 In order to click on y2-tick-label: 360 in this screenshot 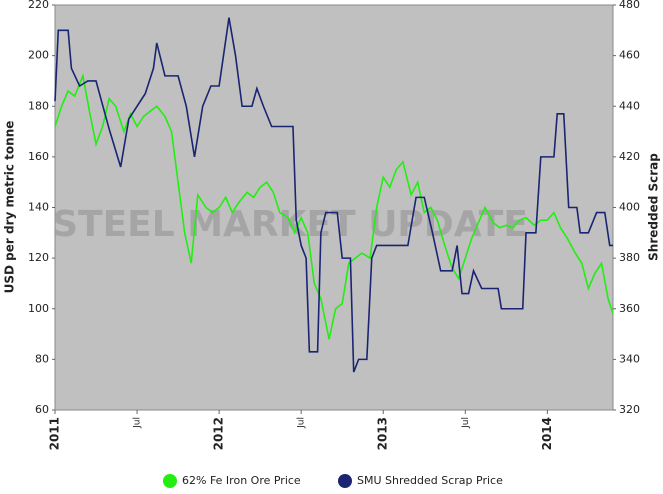, I will do `click(629, 308)`.